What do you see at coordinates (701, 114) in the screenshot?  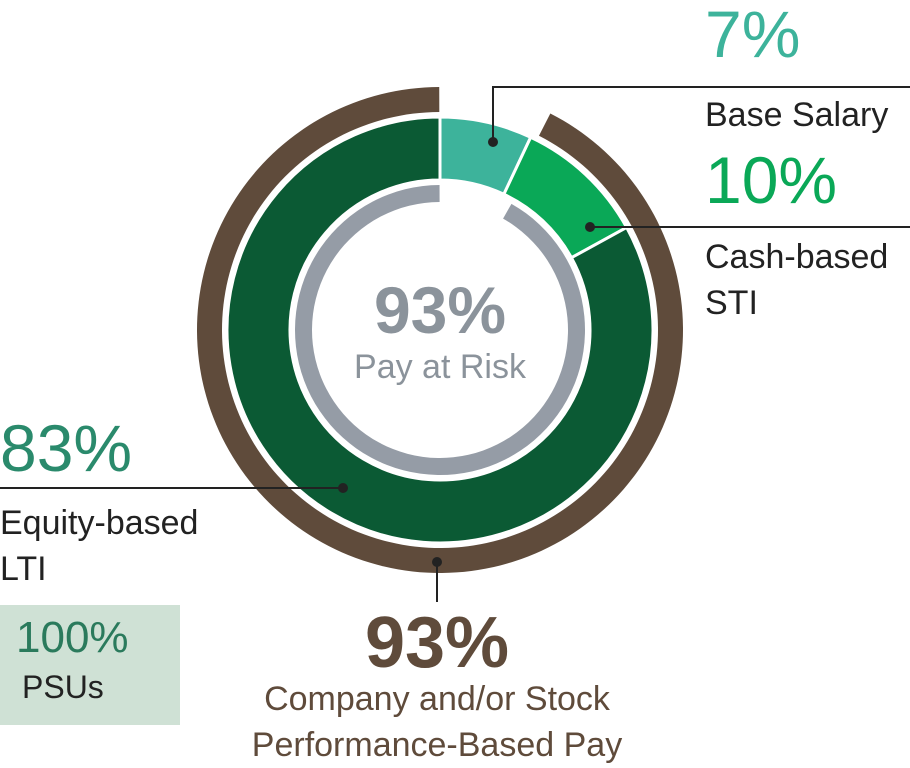 I see `leader-line` at bounding box center [701, 114].